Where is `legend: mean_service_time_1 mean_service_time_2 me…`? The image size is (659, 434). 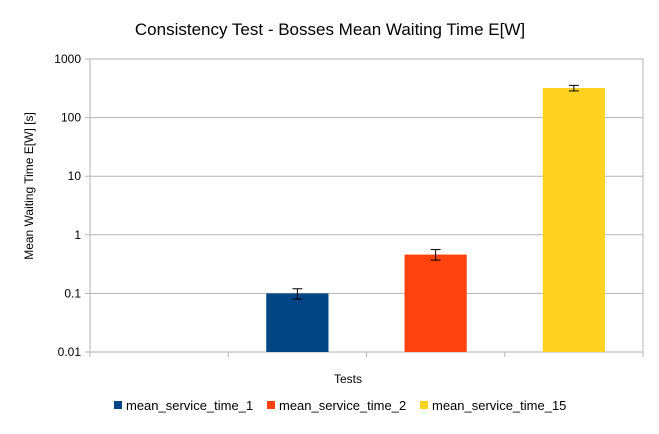 legend: mean_service_time_1 mean_service_time_2 me… is located at coordinates (340, 405).